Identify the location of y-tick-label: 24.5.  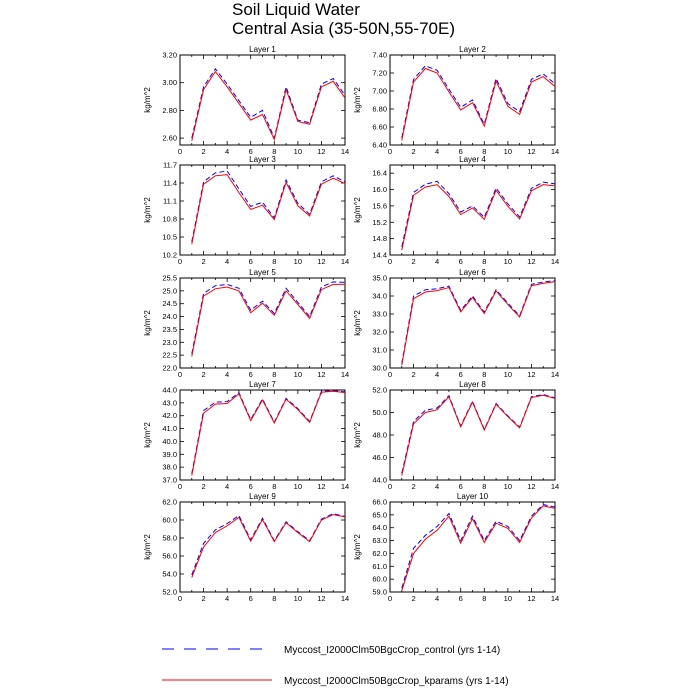
(169, 303).